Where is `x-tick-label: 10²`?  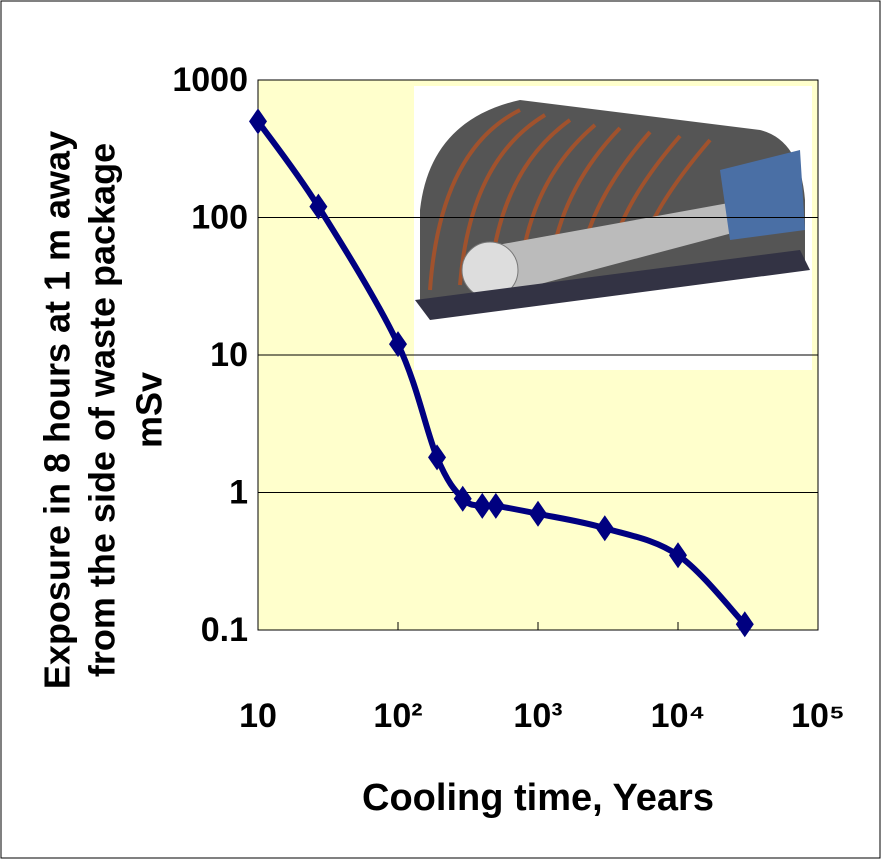
x-tick-label: 10² is located at coordinates (397, 716).